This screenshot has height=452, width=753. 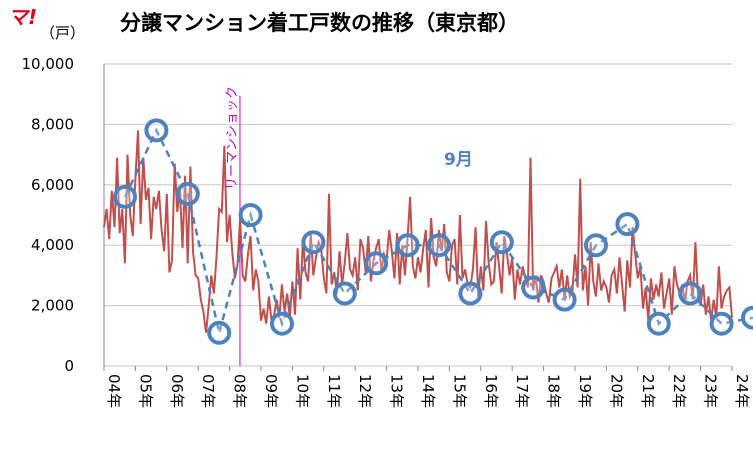 I want to click on logo: マ!, so click(x=22, y=17).